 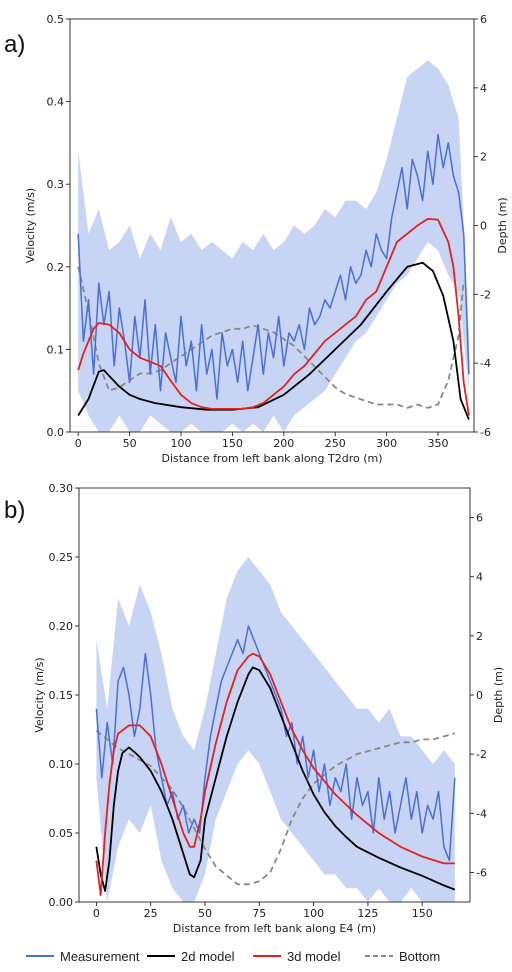 I want to click on legend-label: 2d model, so click(x=208, y=956).